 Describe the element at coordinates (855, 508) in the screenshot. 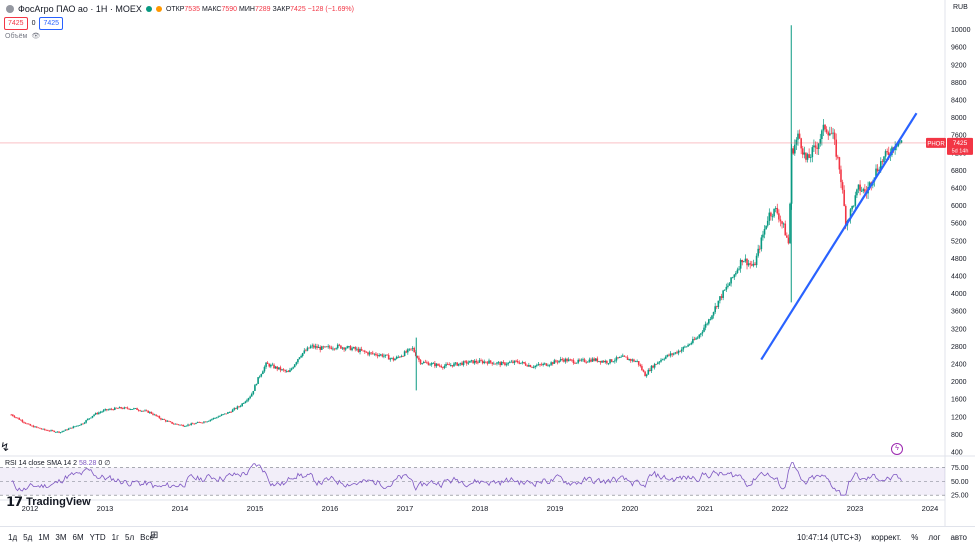

I see `x-tick-label: 2023` at that location.